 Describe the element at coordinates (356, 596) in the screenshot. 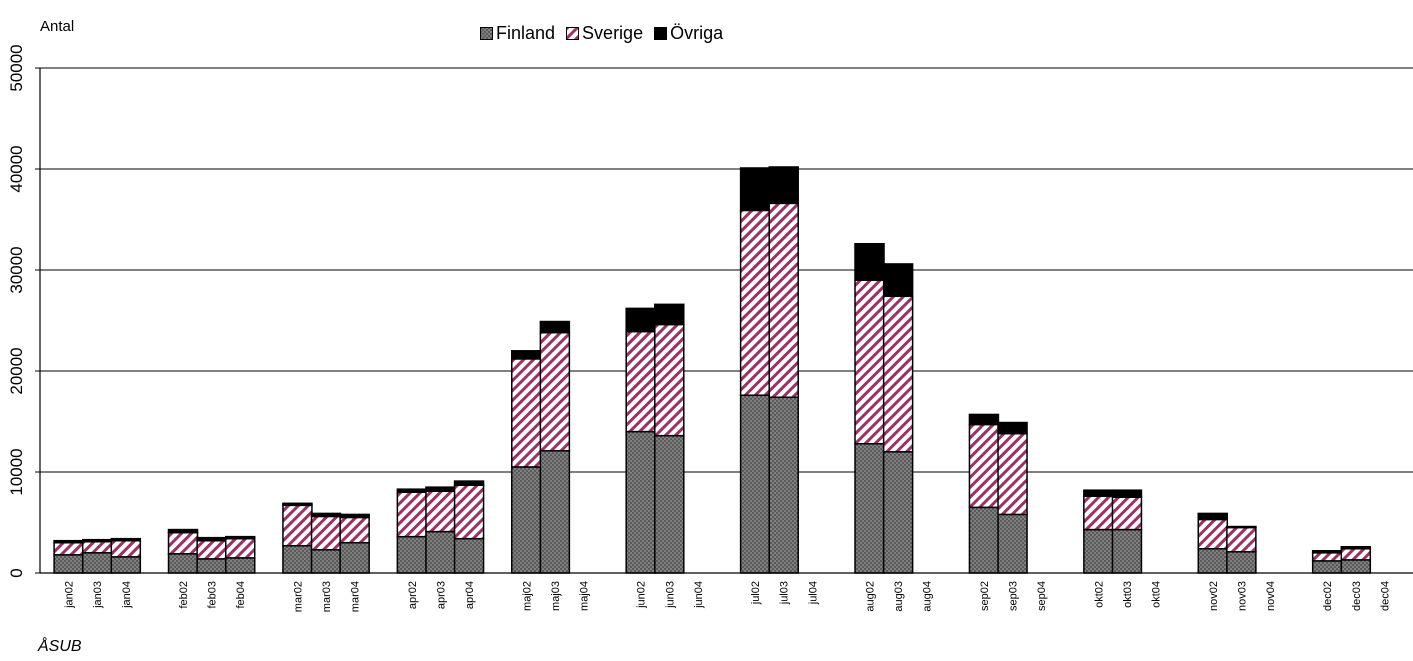

I see `x-tick-label: mar04` at that location.